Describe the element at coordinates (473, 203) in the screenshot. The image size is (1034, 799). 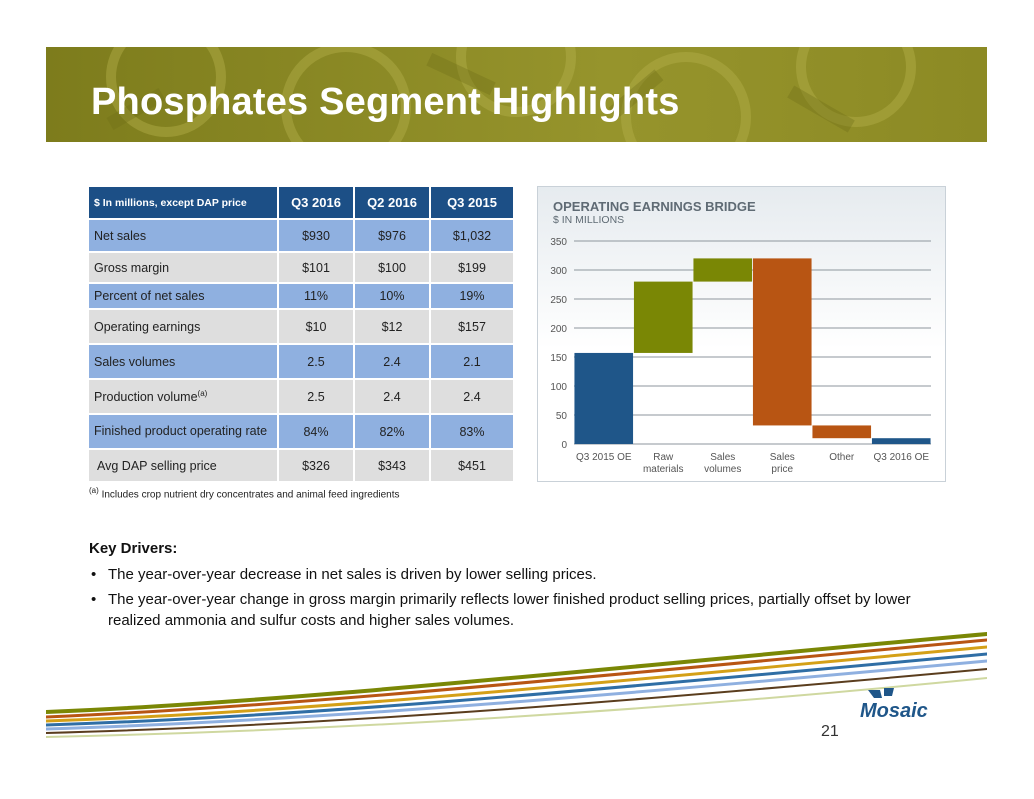
I see `table-header-cell: Q3 2015` at that location.